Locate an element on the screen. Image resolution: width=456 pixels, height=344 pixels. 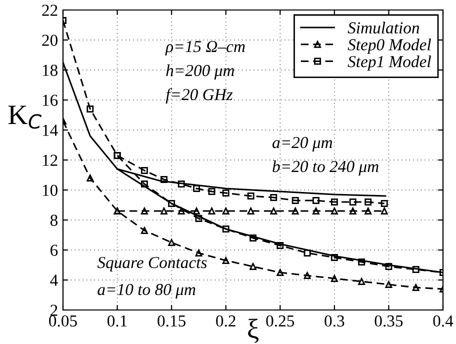
annotation: ρ=15 Ω–cm is located at coordinates (205, 48).